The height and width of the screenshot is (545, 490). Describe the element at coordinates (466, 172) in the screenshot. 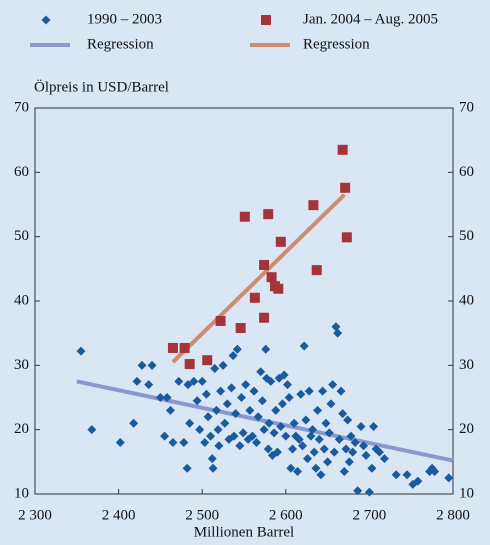

I see `y-tick-label-right: 60` at that location.